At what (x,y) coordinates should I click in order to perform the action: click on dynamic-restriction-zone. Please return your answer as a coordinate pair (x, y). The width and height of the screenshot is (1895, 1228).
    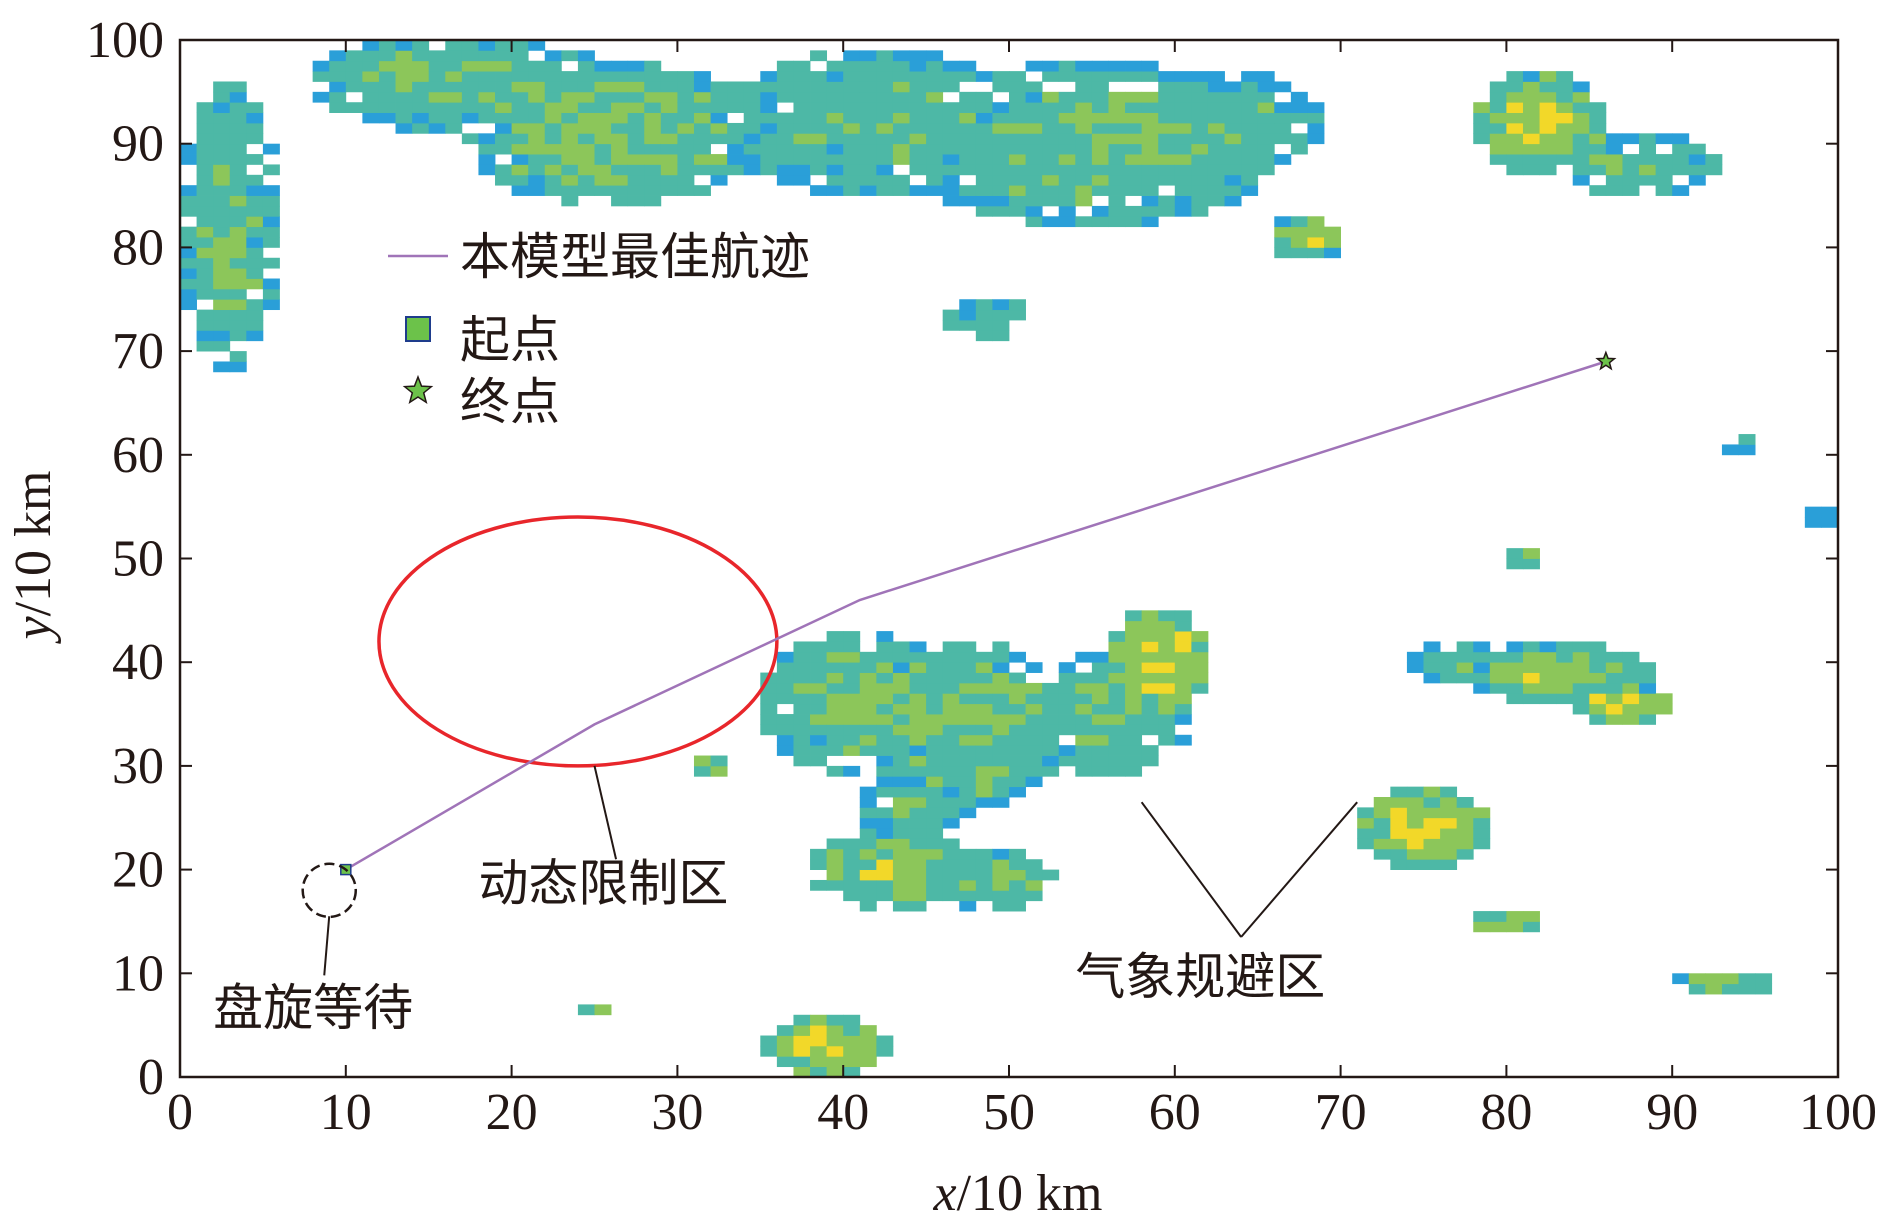
    Looking at the image, I should click on (578, 641).